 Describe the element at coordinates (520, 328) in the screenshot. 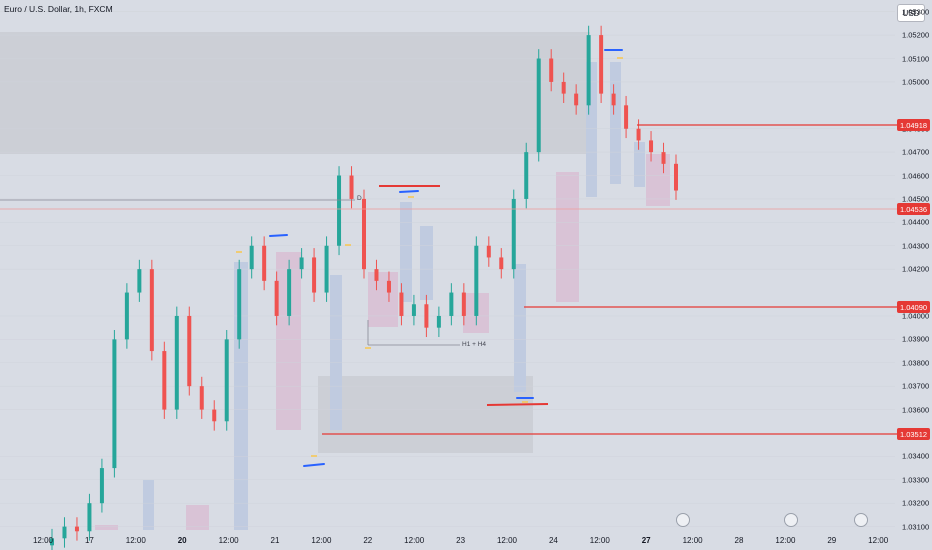

I see `zone-box-23b` at that location.